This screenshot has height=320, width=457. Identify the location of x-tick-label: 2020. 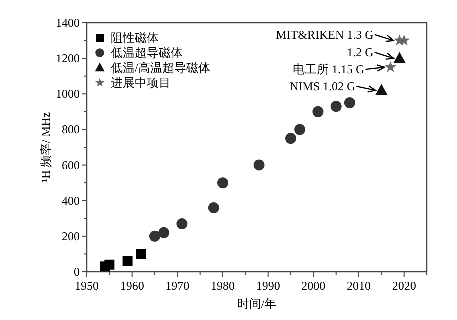
(404, 286).